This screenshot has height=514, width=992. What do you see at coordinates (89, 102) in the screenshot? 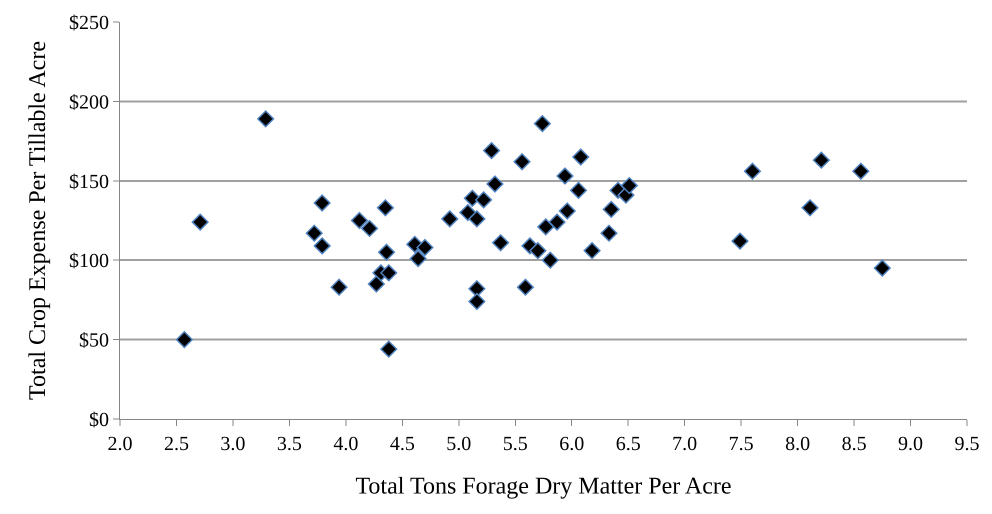
I see `y-tick-label: $200` at bounding box center [89, 102].